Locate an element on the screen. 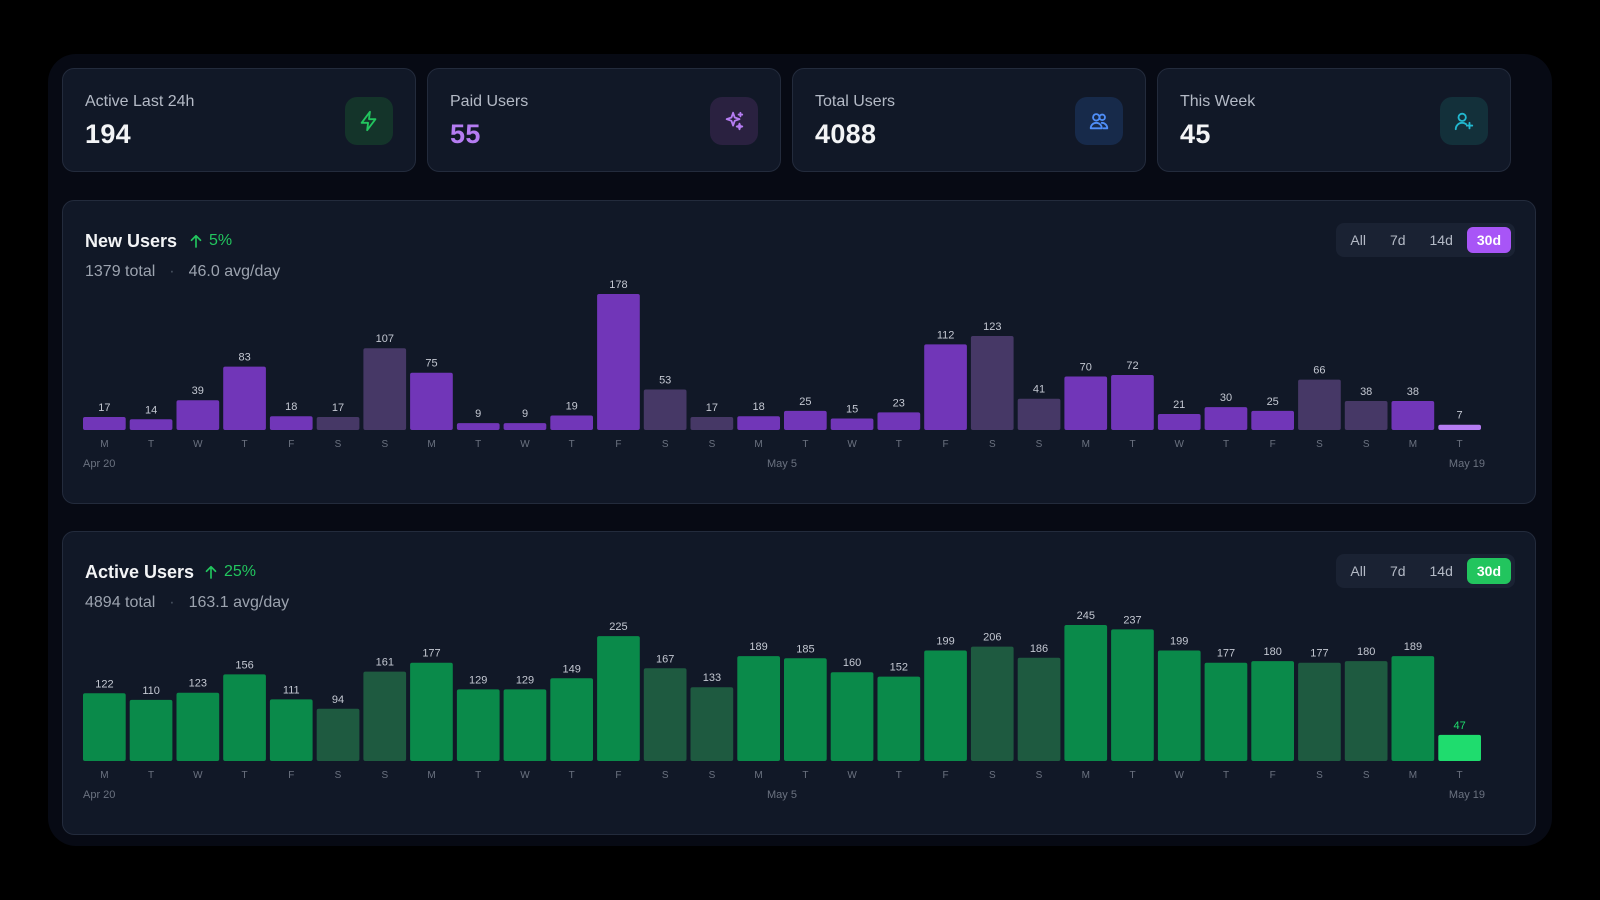  stat-card-paid-users: Paid Users 55 is located at coordinates (604, 120).